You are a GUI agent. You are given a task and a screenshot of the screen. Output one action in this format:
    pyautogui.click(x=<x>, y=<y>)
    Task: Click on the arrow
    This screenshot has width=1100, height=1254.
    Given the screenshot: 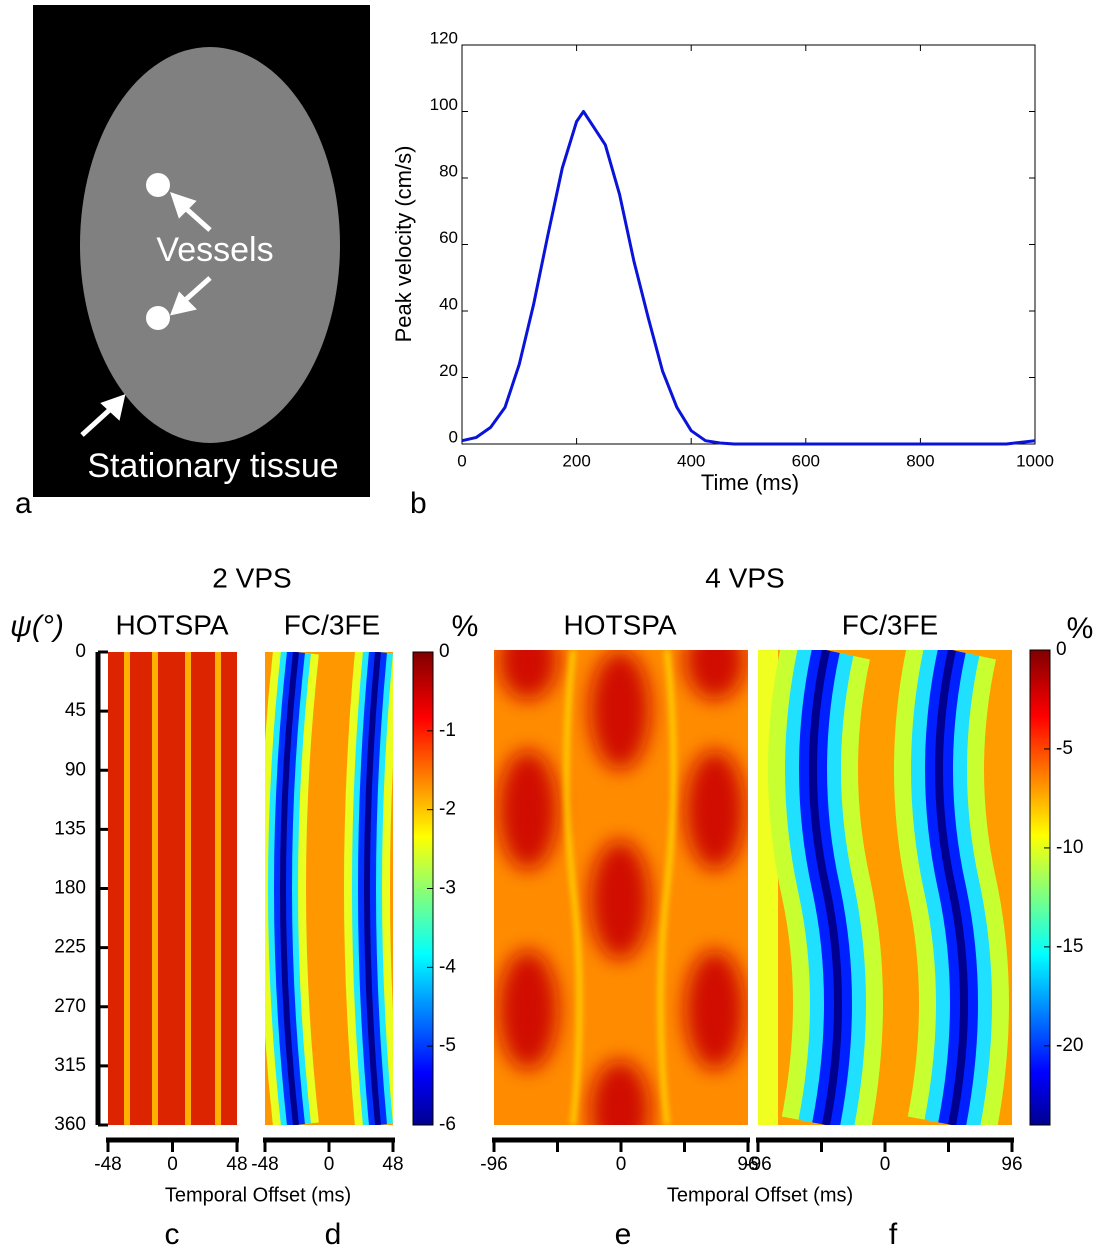 What is the action you would take?
    pyautogui.click(x=196, y=290)
    